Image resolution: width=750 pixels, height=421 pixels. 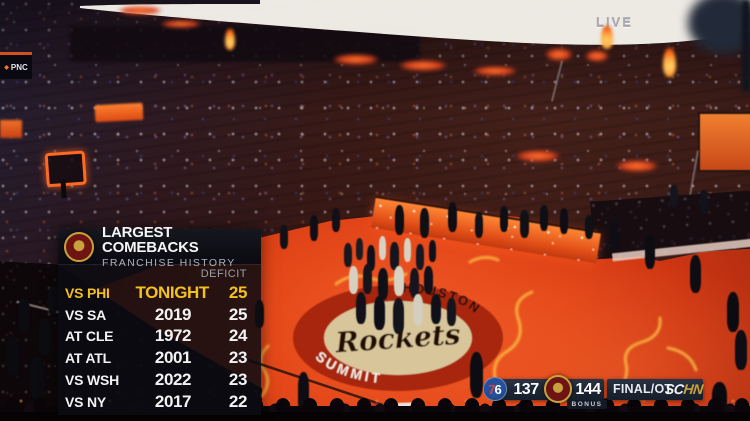 I want to click on row-opponent: VS WSH, so click(x=92, y=380).